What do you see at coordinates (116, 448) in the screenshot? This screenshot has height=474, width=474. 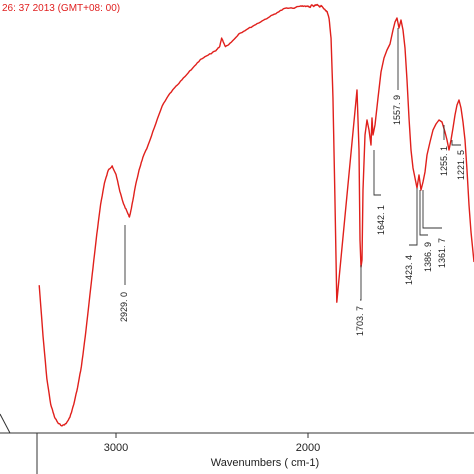 I see `x-tick-label: 3000` at bounding box center [116, 448].